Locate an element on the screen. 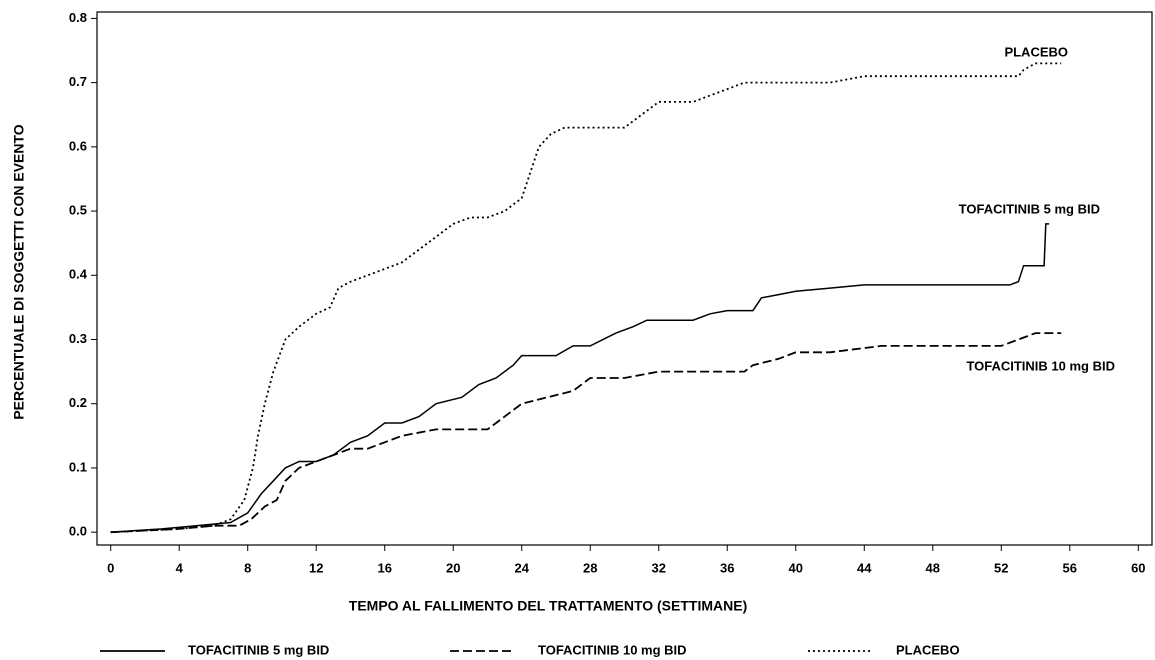 This screenshot has width=1155, height=660. y-tick-label: 0.6 is located at coordinates (78, 145).